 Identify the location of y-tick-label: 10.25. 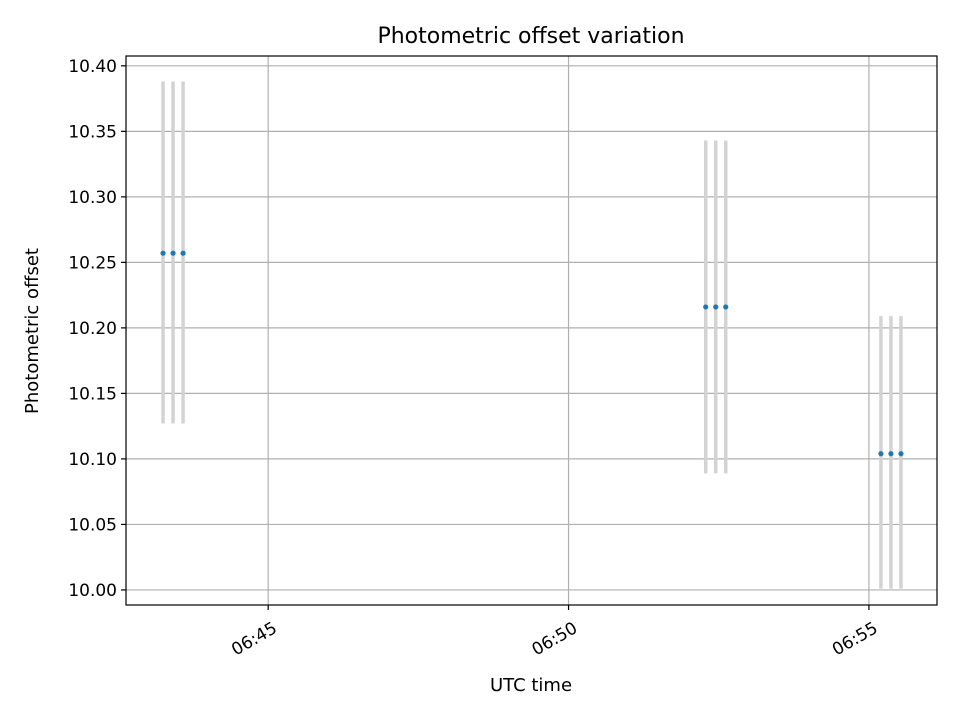
(92, 263).